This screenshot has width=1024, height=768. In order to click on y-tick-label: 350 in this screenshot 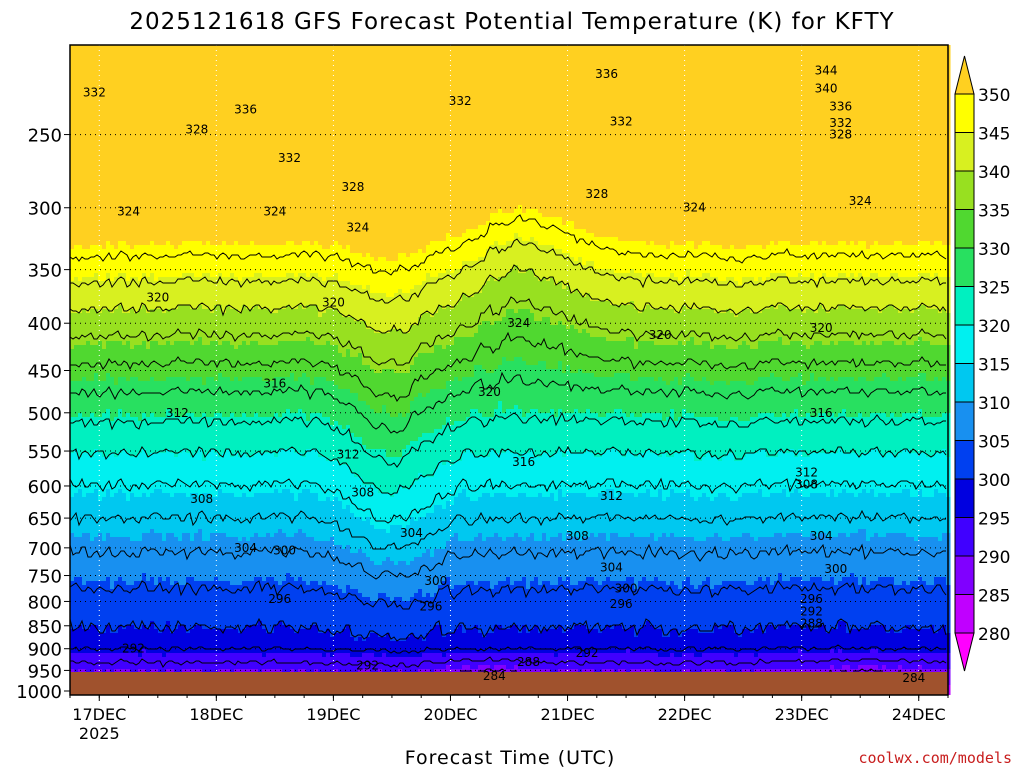, I will do `click(45, 271)`.